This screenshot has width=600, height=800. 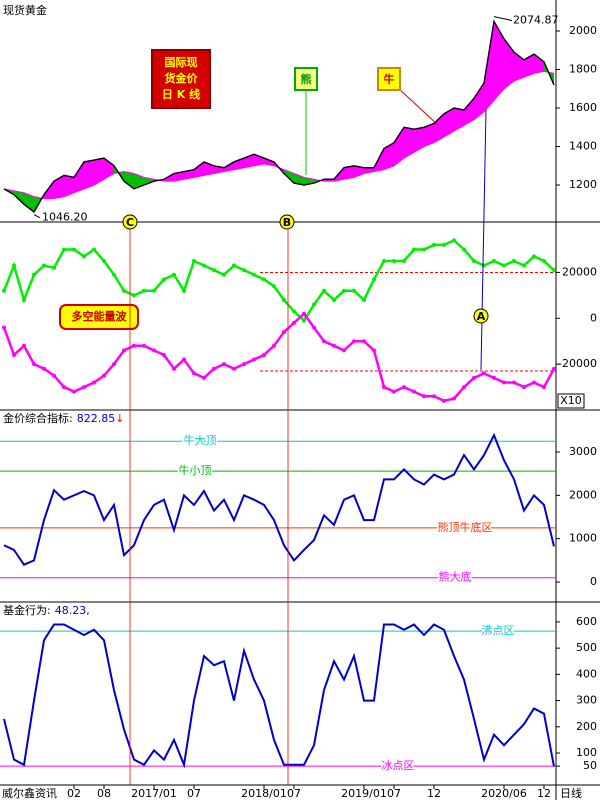 I want to click on high-label: 2074.87, so click(x=536, y=20).